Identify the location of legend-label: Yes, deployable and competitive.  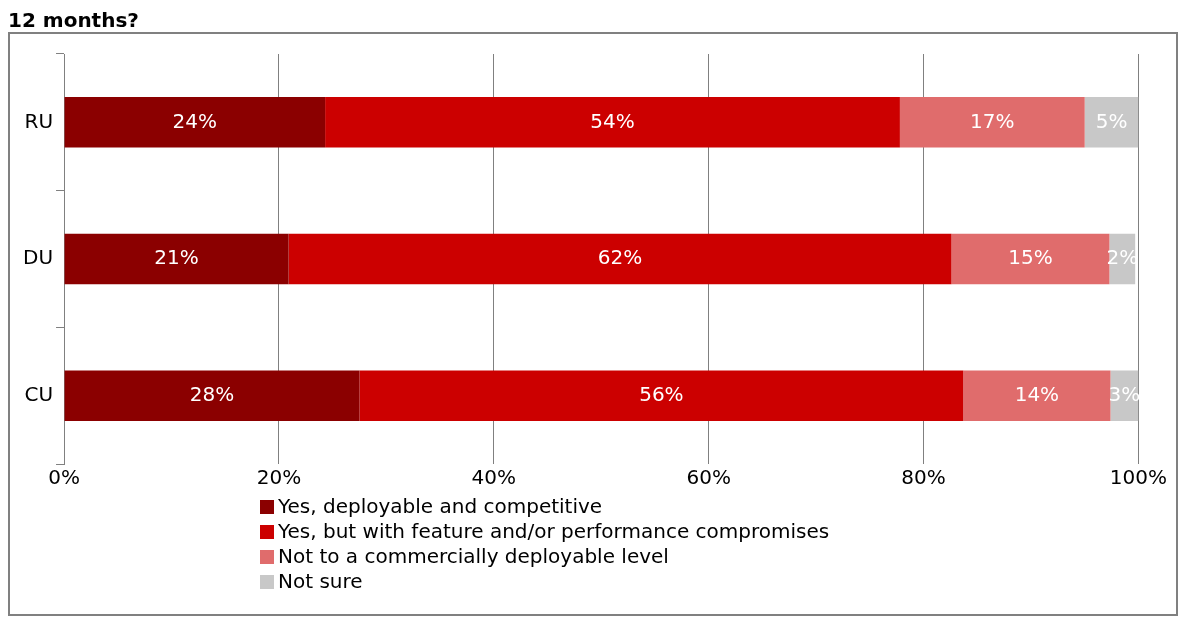
(440, 506).